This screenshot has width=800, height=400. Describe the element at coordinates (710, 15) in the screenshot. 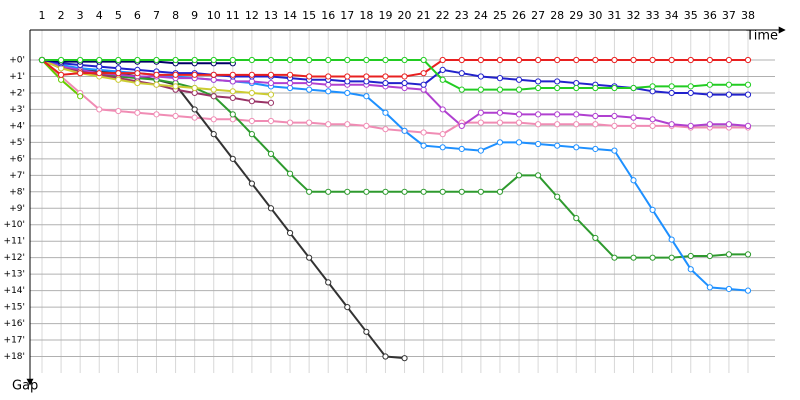

I see `x-tick-label: 36` at that location.